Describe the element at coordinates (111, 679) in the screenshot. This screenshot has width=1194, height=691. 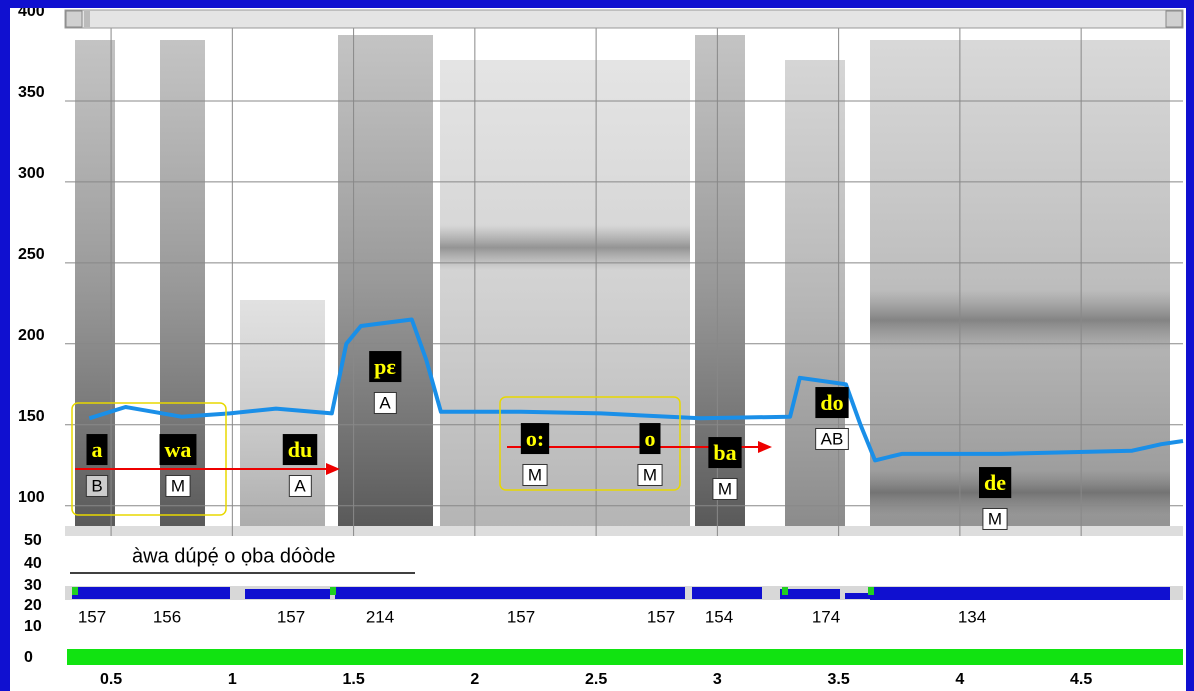
I see `x-tick-label: 0.5` at that location.